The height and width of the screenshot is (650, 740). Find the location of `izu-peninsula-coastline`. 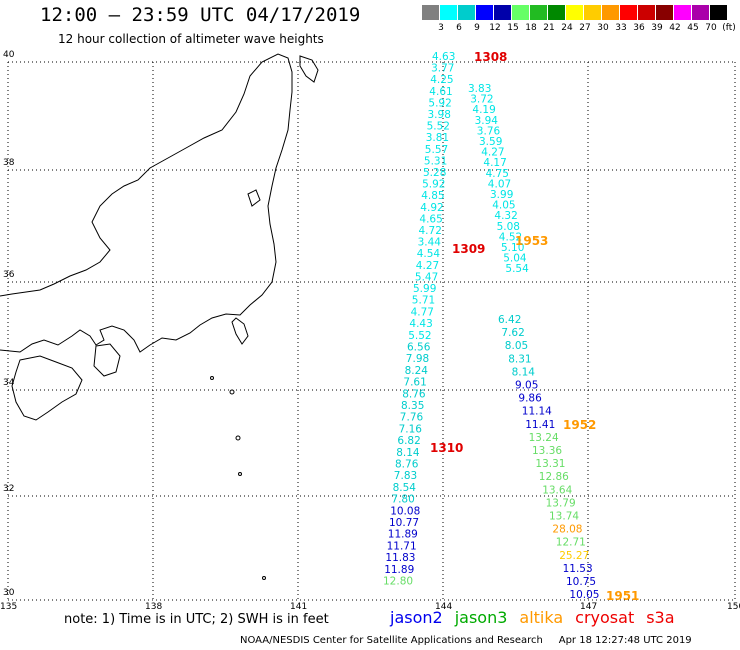

izu-peninsula-coastline is located at coordinates (240, 331).